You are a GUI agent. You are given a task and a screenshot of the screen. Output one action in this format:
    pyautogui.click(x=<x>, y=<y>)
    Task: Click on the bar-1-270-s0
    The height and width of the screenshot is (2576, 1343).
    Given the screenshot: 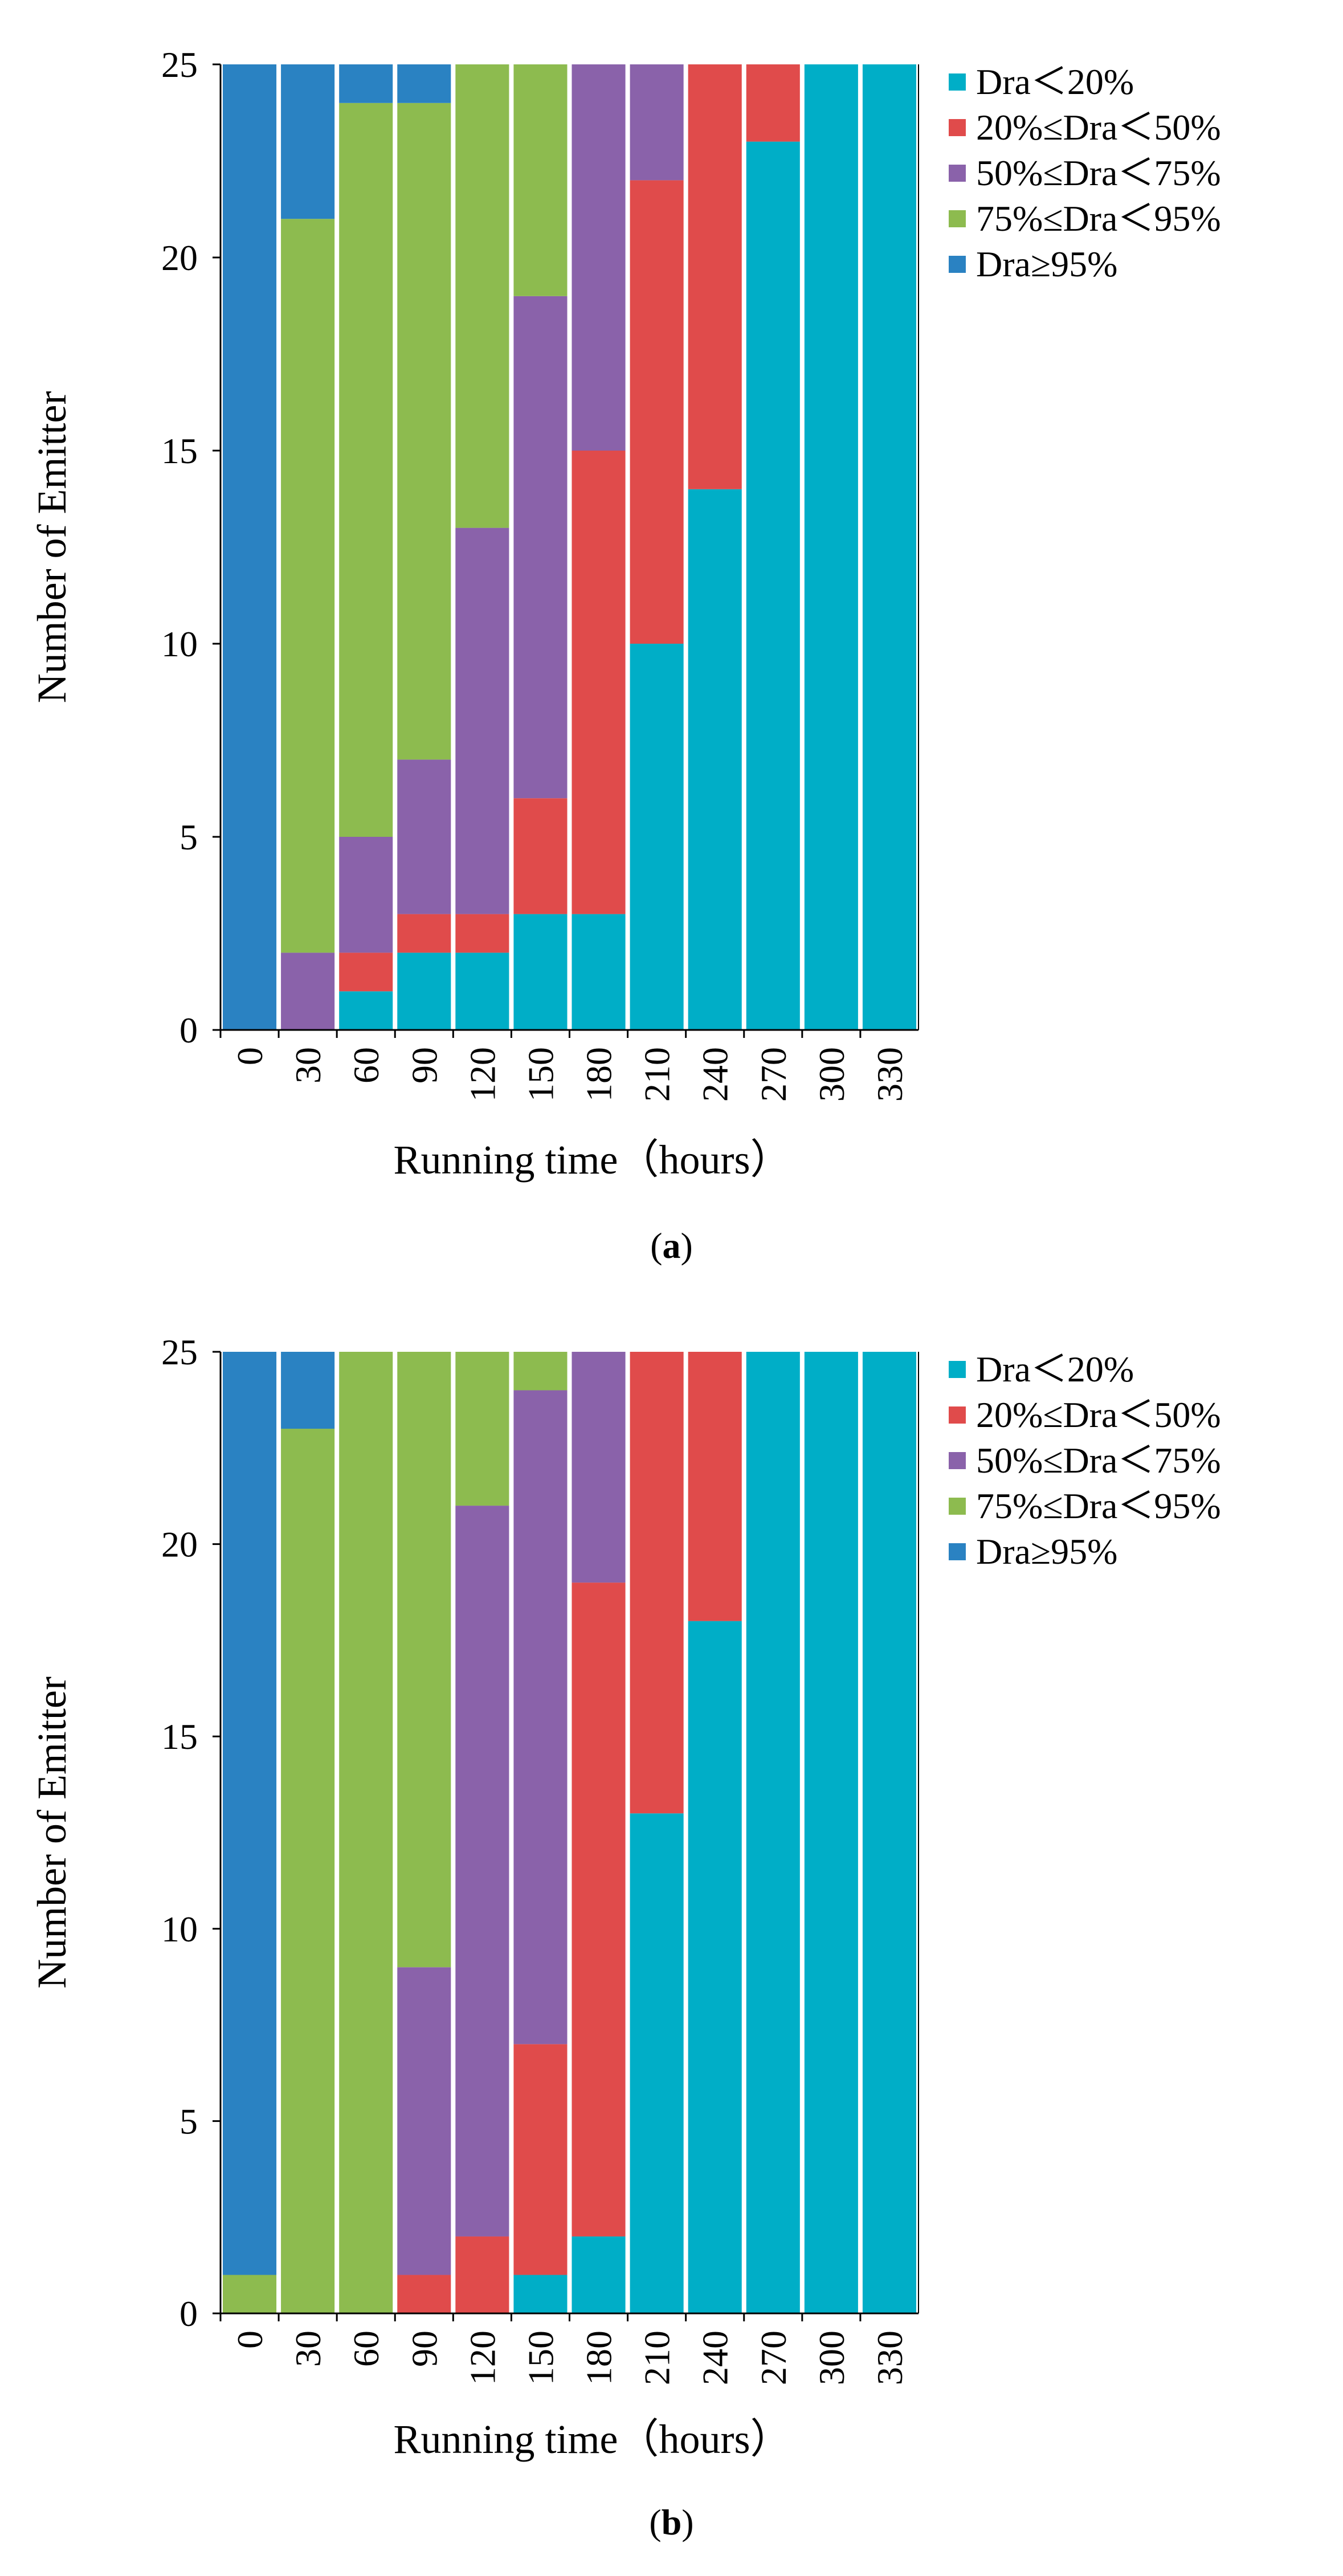 What is the action you would take?
    pyautogui.click(x=773, y=1832)
    